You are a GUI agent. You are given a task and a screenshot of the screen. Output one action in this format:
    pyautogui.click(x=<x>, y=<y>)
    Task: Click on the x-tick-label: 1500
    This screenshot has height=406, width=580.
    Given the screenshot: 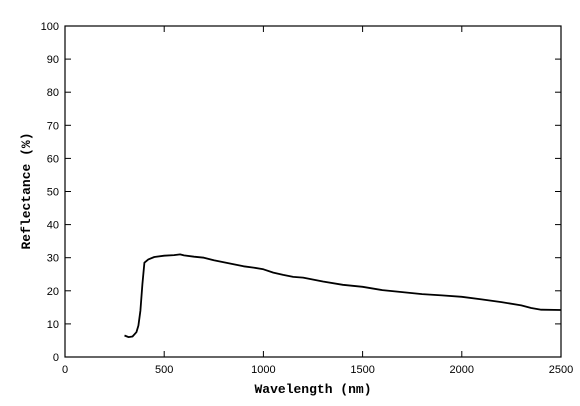 What is the action you would take?
    pyautogui.click(x=362, y=370)
    